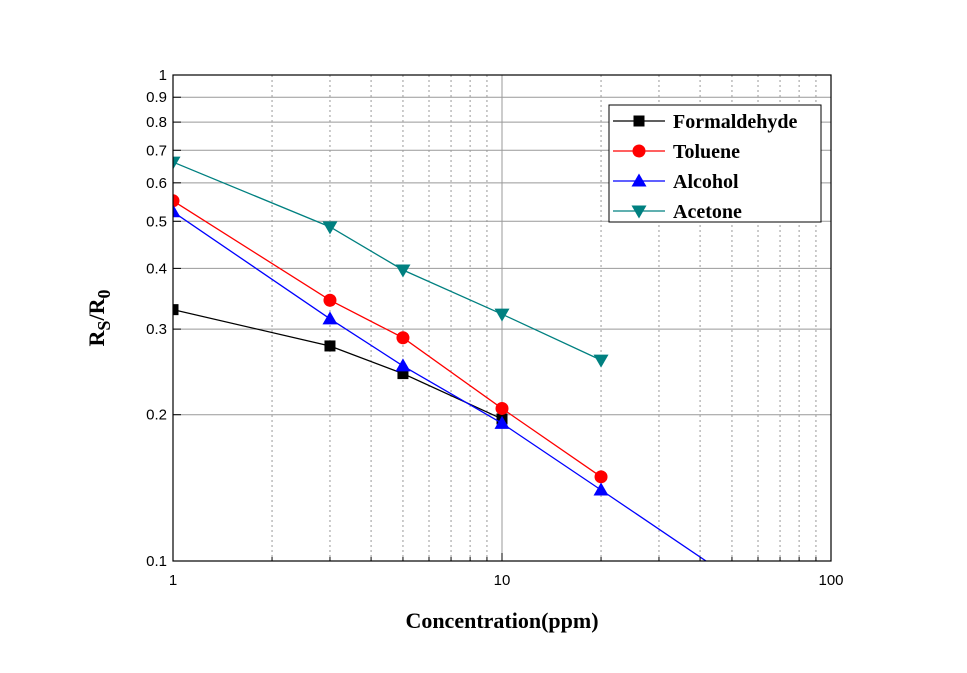 Image resolution: width=967 pixels, height=673 pixels. What do you see at coordinates (156, 561) in the screenshot?
I see `y-tick-label: 0.1` at bounding box center [156, 561].